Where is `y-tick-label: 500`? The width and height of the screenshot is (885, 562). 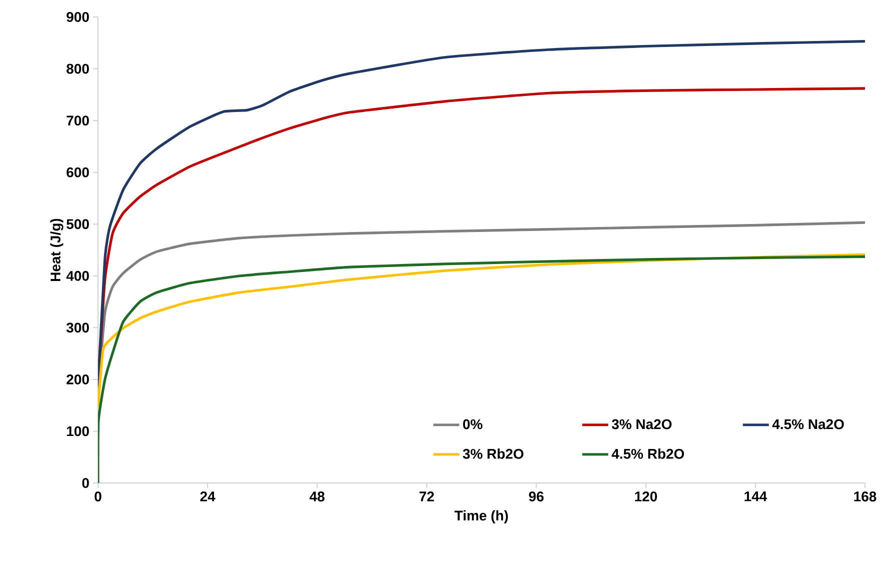 y-tick-label: 500 is located at coordinates (77, 224).